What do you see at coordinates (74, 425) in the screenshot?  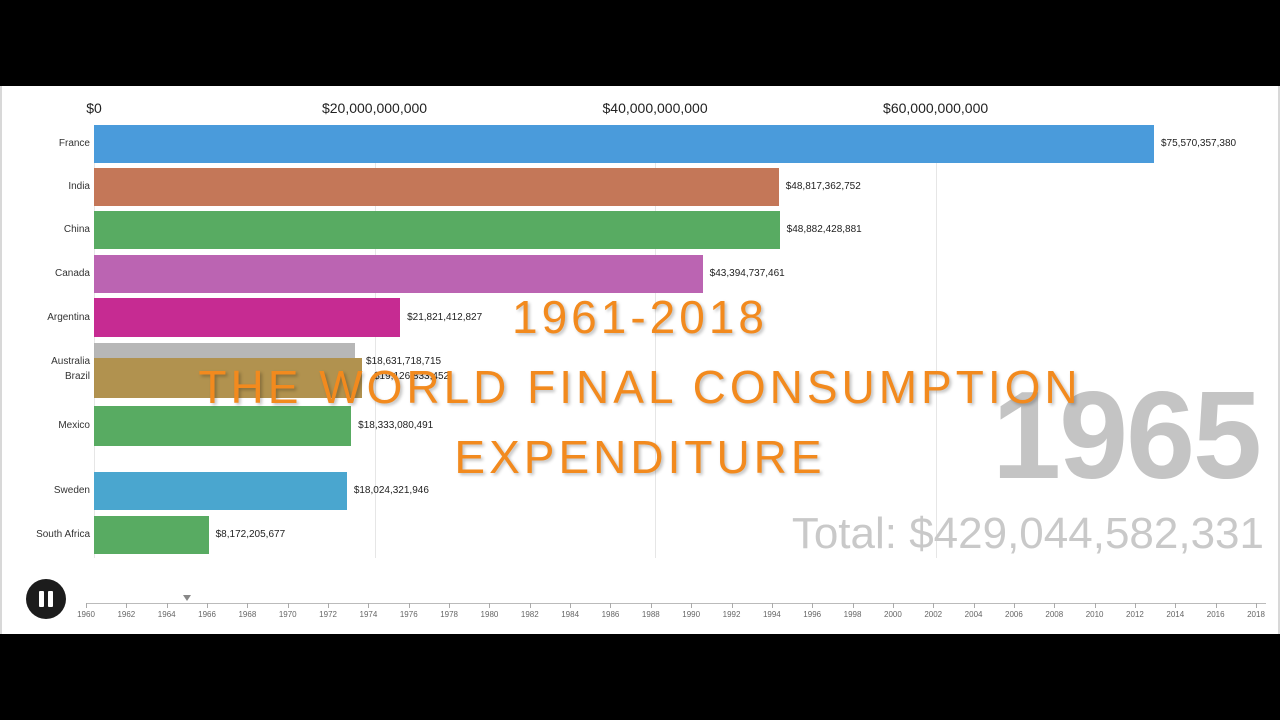 I see `bar-category-label: Mexico` at bounding box center [74, 425].